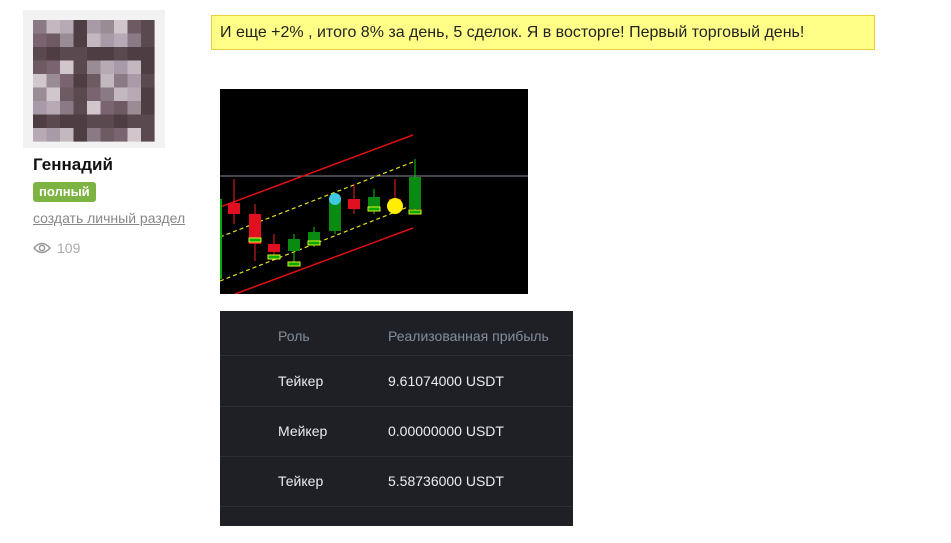 This screenshot has height=543, width=951. Describe the element at coordinates (42, 248) in the screenshot. I see `eye-icon` at that location.